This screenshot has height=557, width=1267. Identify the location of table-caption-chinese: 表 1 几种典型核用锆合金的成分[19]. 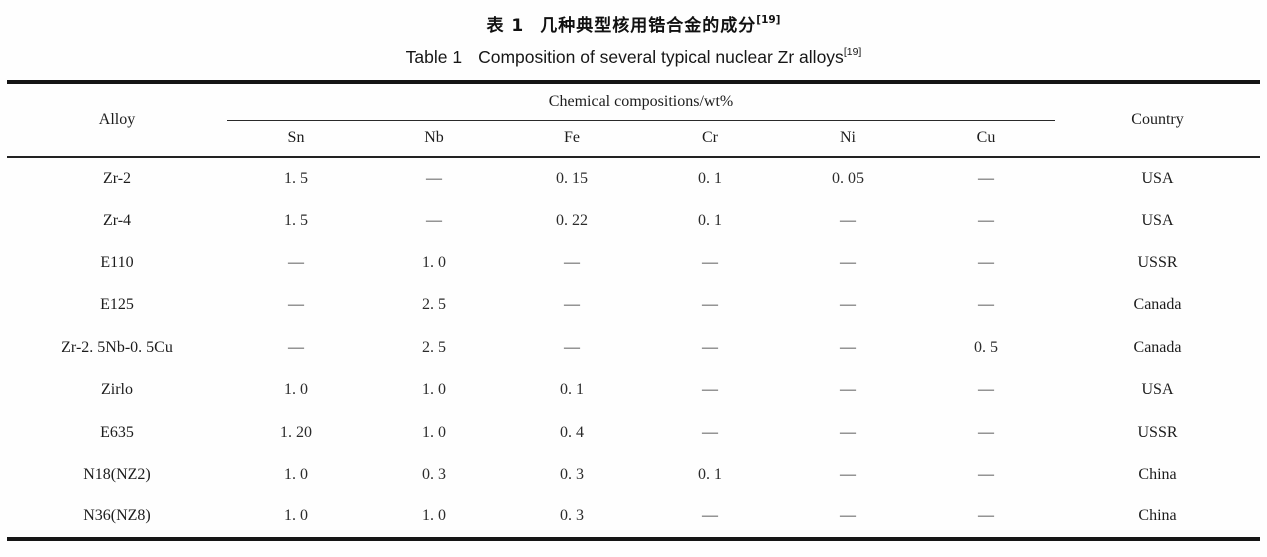
(633, 18).